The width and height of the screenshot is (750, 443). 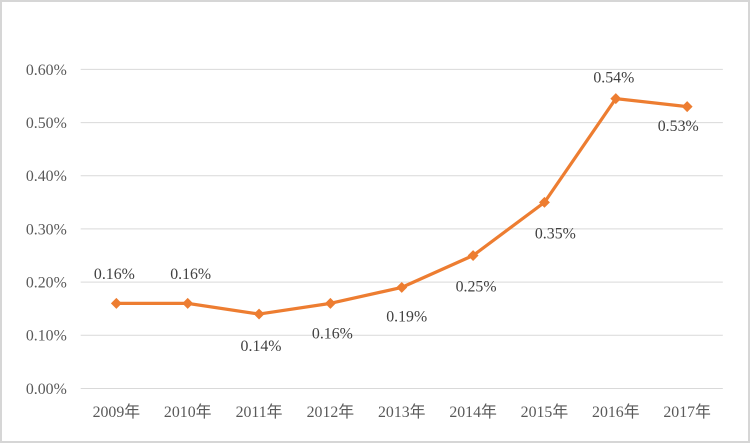 I want to click on x-axis-tick-label: 2017年, so click(x=687, y=412).